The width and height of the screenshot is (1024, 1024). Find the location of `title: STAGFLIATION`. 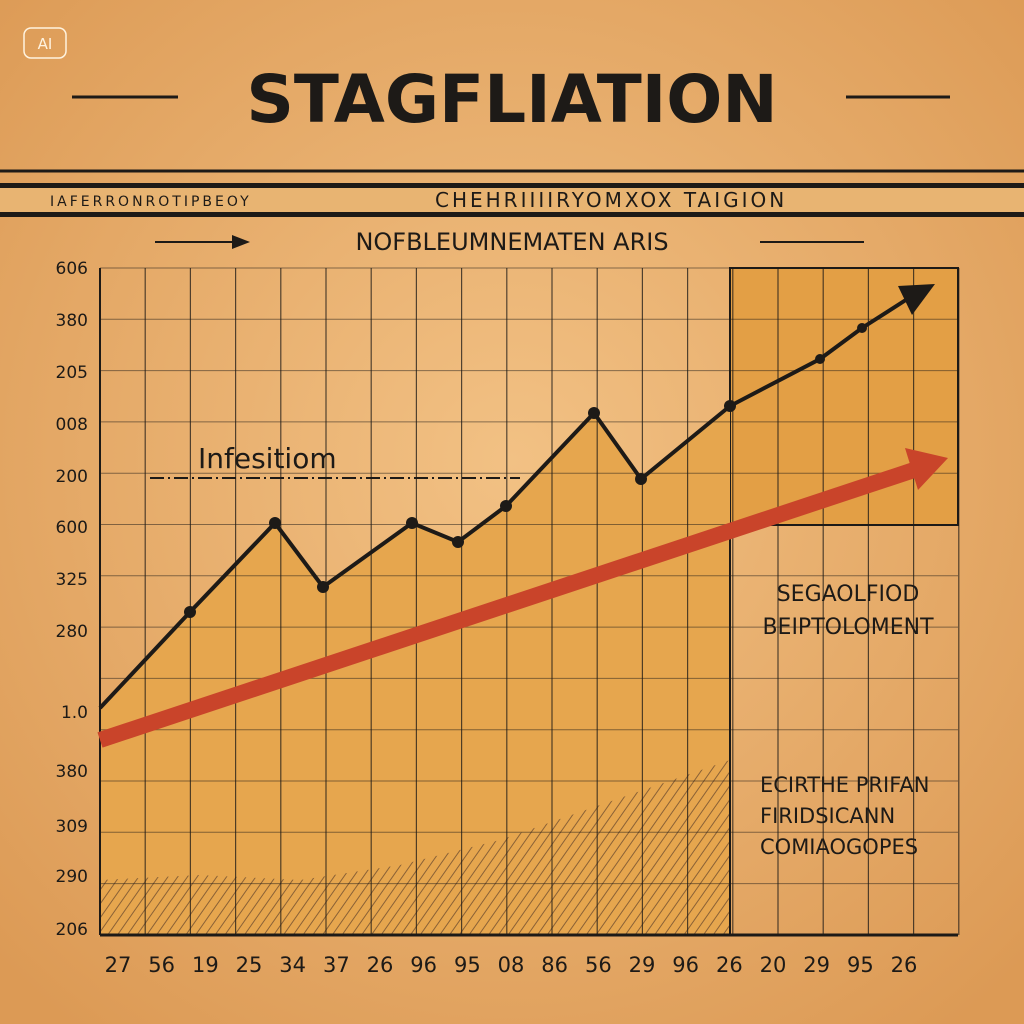

title: STAGFLIATION is located at coordinates (511, 99).